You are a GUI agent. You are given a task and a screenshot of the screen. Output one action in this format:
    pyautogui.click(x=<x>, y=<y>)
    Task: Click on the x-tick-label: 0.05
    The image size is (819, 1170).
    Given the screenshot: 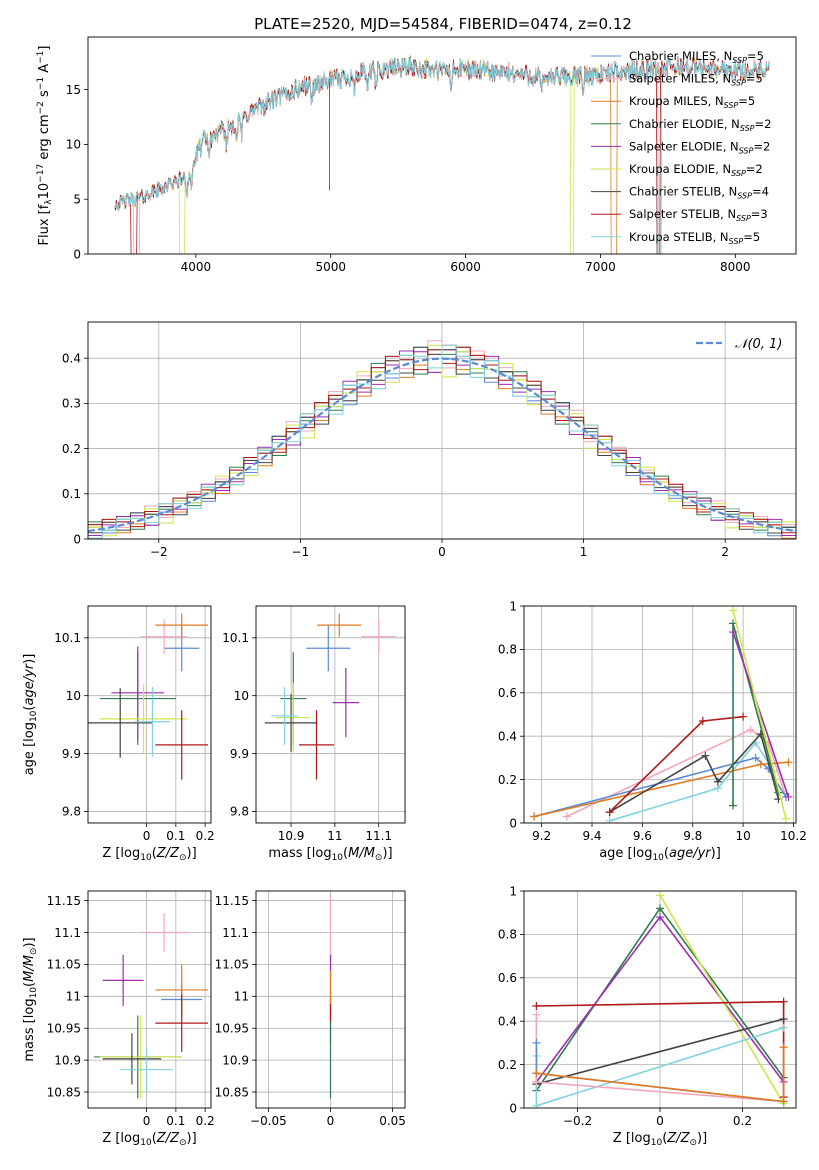 What is the action you would take?
    pyautogui.click(x=392, y=1121)
    